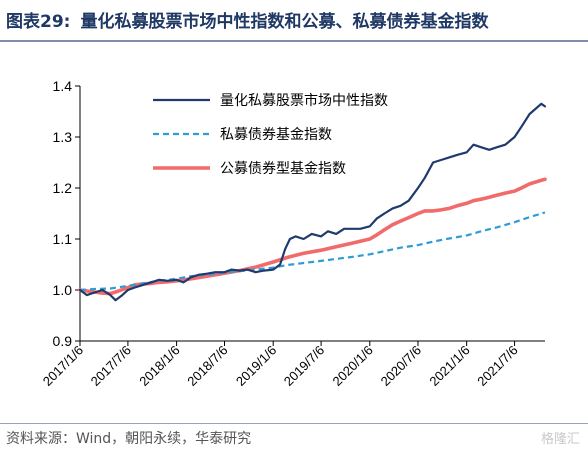 The height and width of the screenshot is (452, 588). I want to click on x-tick-label: 2021/7/6, so click(497, 366).